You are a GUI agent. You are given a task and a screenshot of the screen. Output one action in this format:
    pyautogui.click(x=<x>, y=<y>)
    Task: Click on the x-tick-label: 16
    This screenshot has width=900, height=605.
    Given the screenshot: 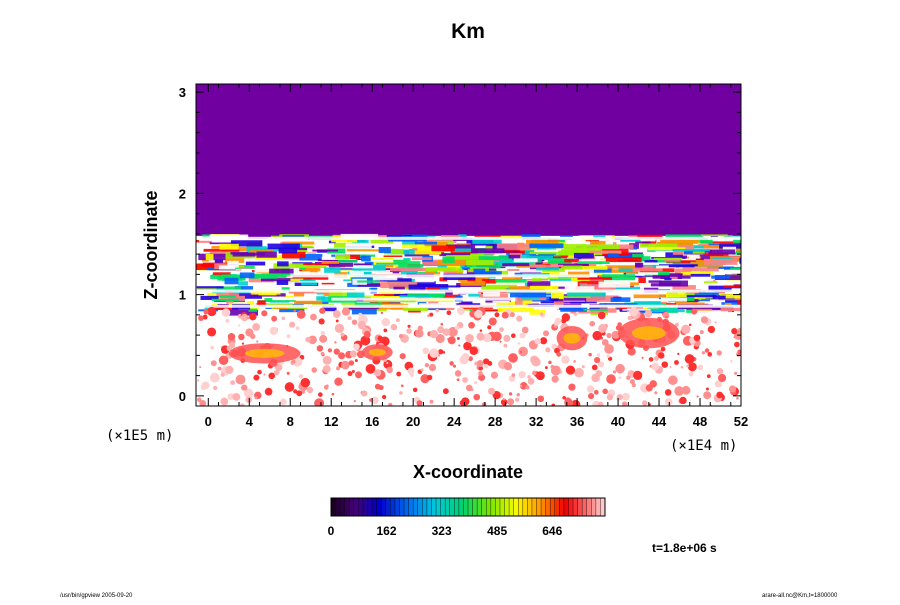 What is the action you would take?
    pyautogui.click(x=372, y=421)
    